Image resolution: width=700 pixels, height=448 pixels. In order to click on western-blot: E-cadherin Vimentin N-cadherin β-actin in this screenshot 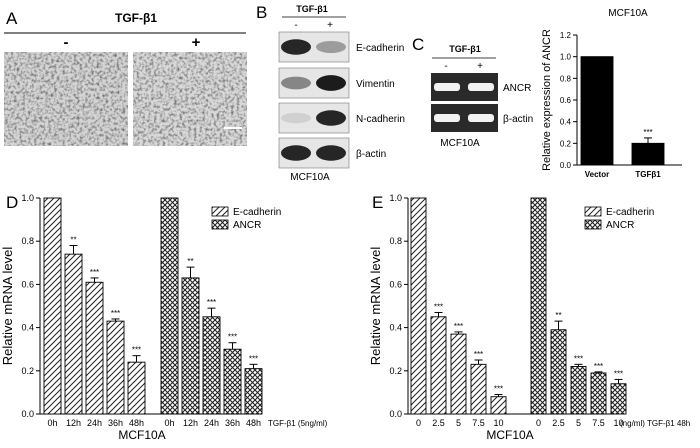, I will do `click(341, 100)`.